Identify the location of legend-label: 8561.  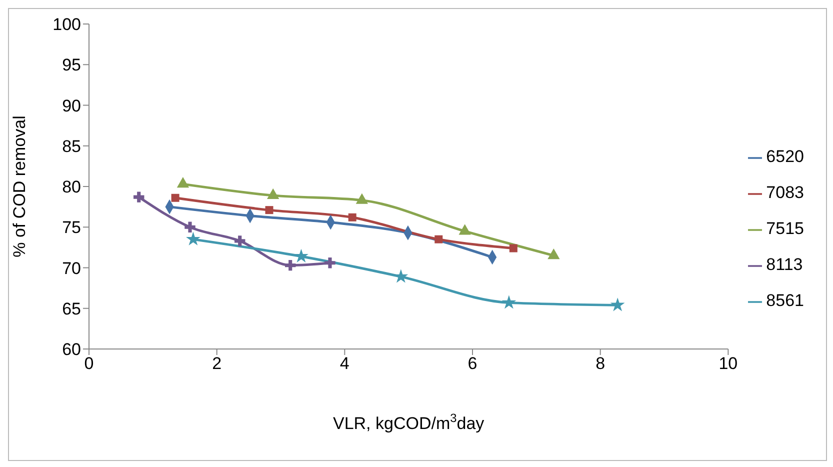
(785, 300).